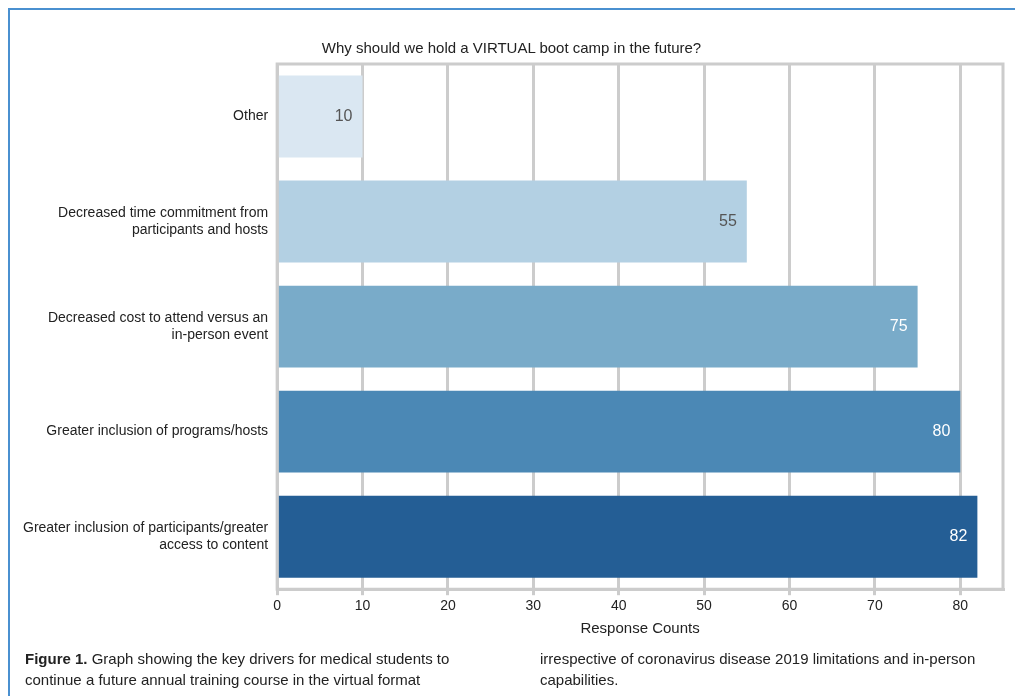  Describe the element at coordinates (789, 605) in the screenshot. I see `x-tick-label: 60` at that location.